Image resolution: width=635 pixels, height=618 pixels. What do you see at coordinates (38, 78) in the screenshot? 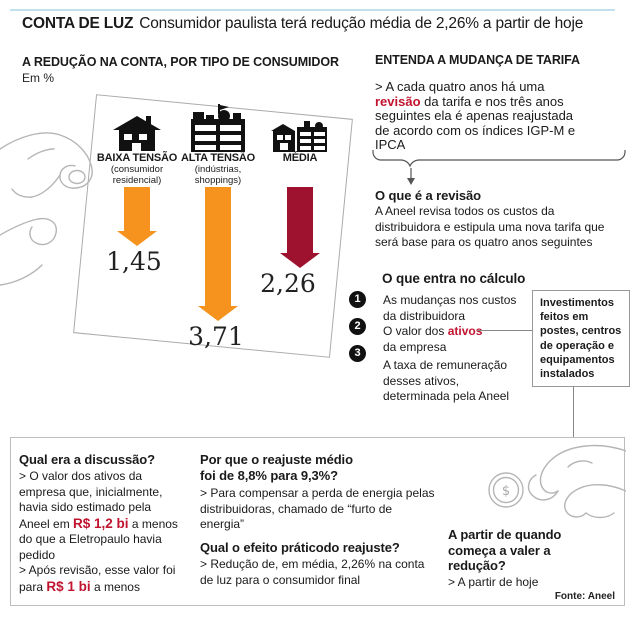
I see `chart-unit-label: Em %` at bounding box center [38, 78].